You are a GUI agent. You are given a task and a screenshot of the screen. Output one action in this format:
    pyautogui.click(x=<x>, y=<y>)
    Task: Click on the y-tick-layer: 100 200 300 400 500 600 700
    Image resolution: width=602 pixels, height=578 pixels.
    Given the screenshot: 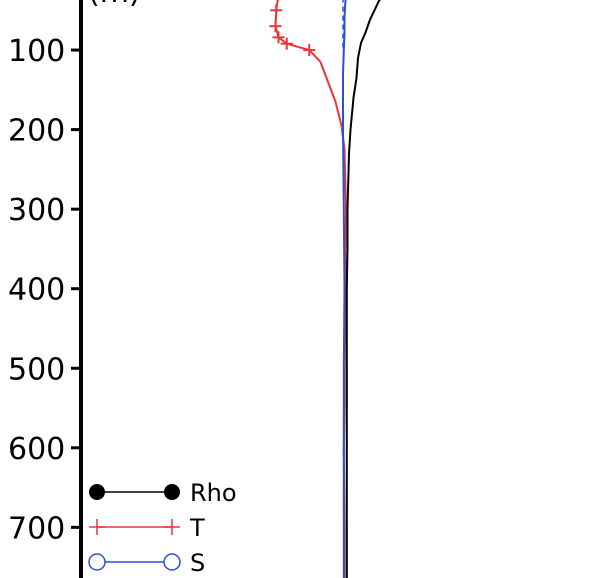 What is the action you would take?
    pyautogui.click(x=44, y=290)
    